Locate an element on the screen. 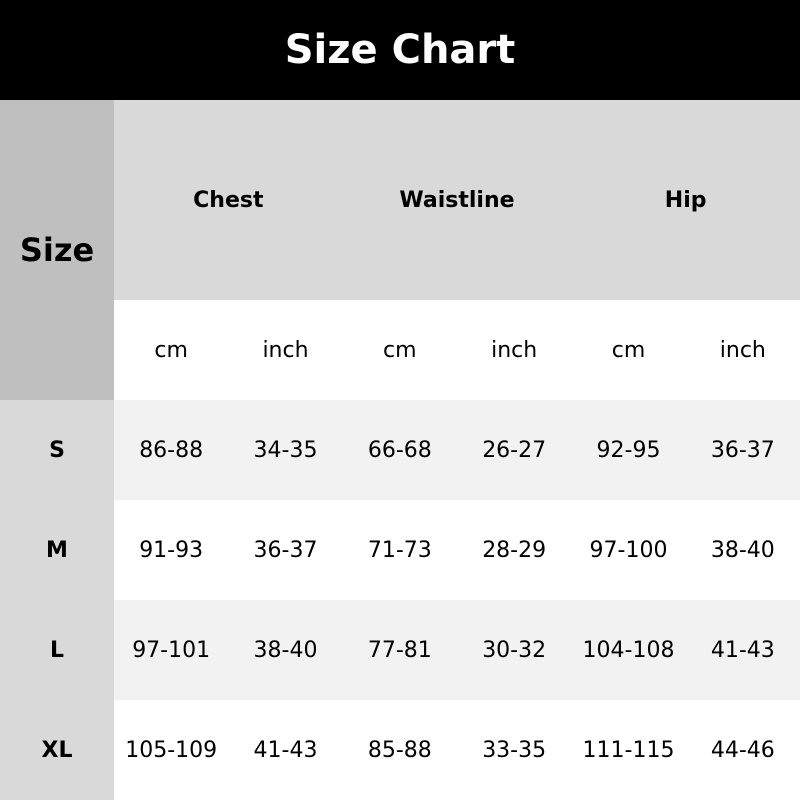  table-cell: 97-101 is located at coordinates (171, 650).